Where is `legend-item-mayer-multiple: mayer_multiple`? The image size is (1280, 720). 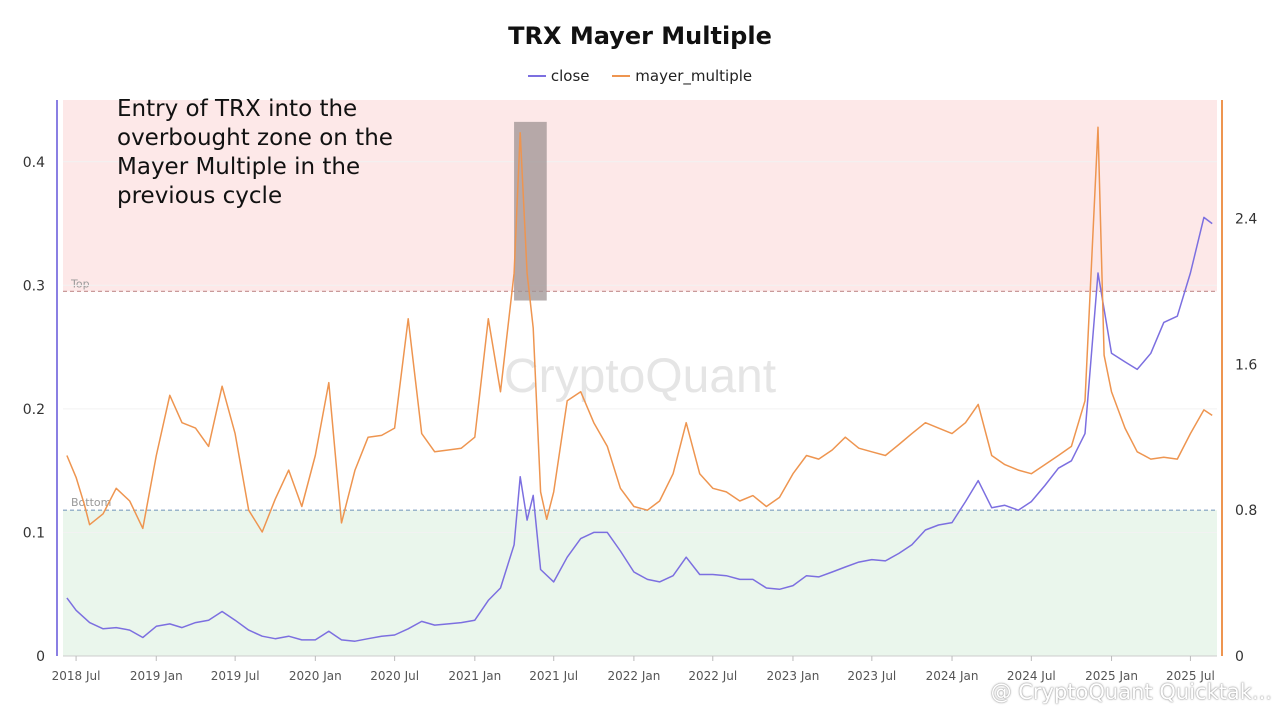 legend-item-mayer-multiple: mayer_multiple is located at coordinates (682, 76).